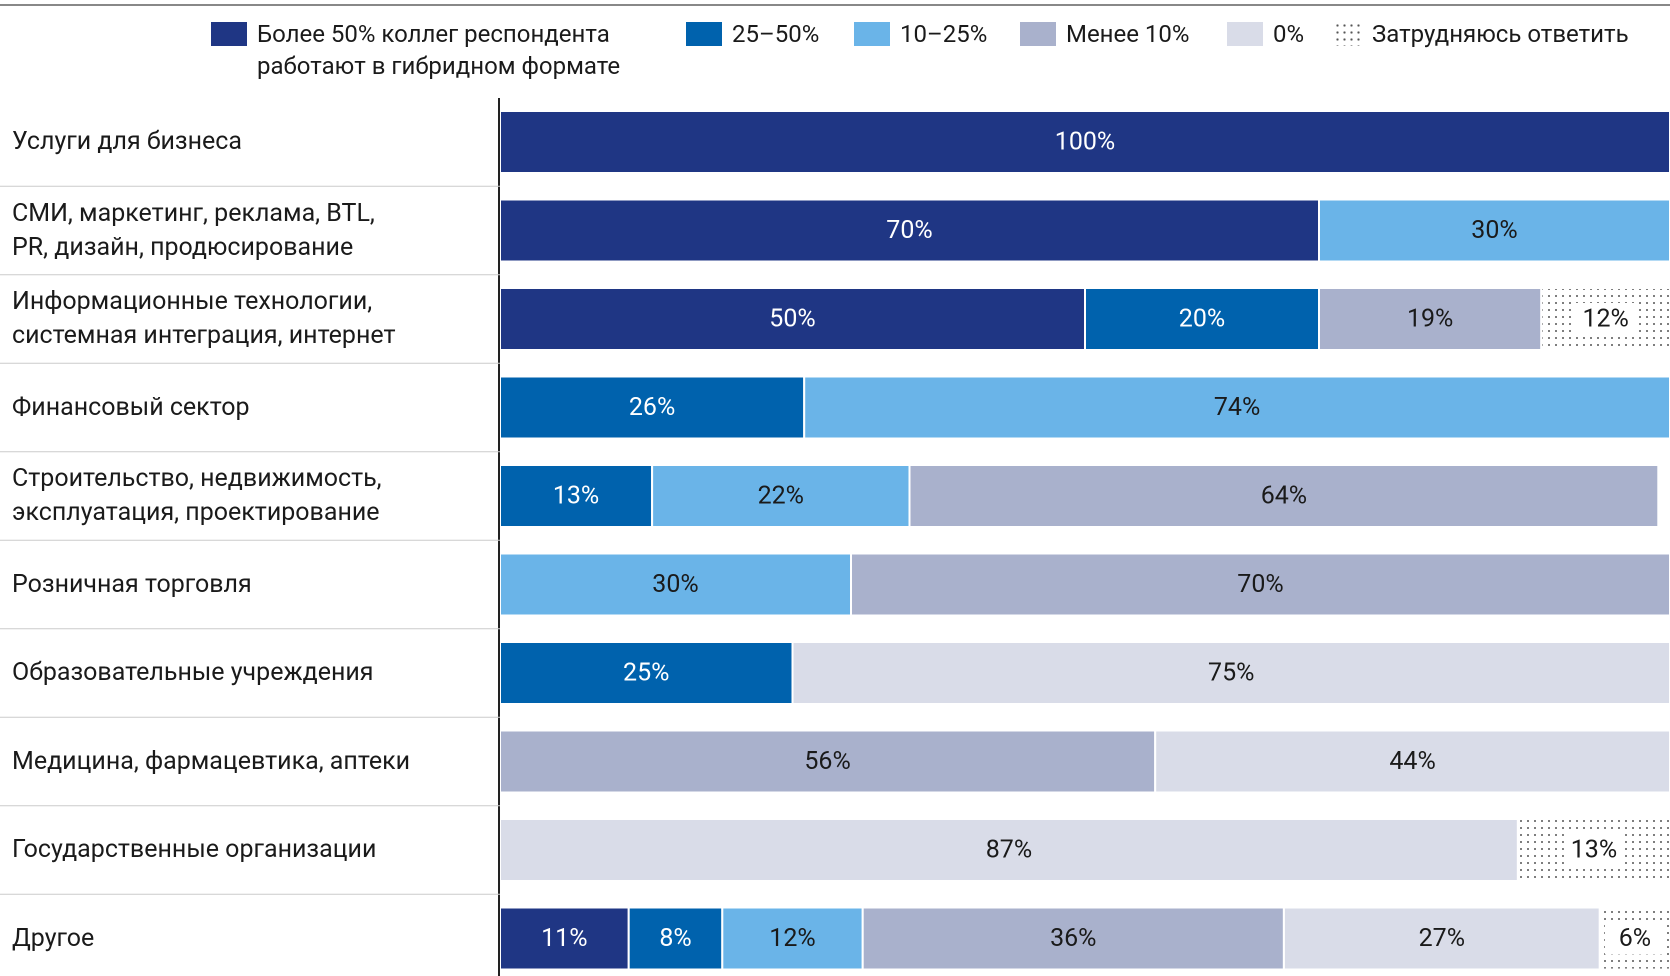  I want to click on value-label: 6%, so click(1635, 938).